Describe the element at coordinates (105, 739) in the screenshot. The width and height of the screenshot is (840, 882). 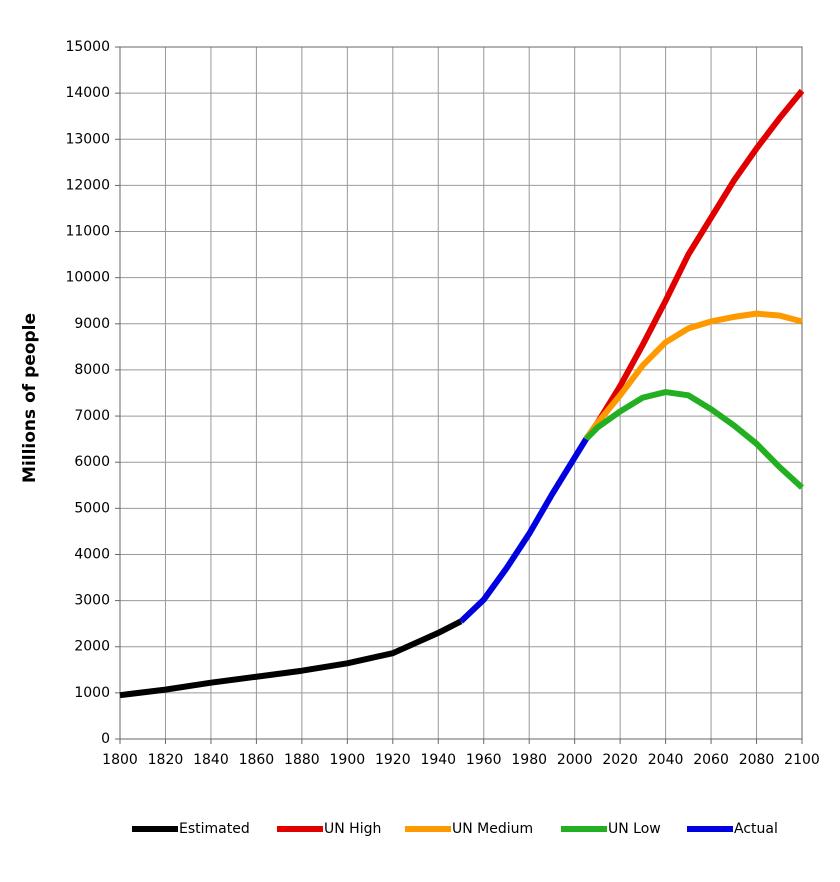
I see `y-tick-label: 0` at that location.